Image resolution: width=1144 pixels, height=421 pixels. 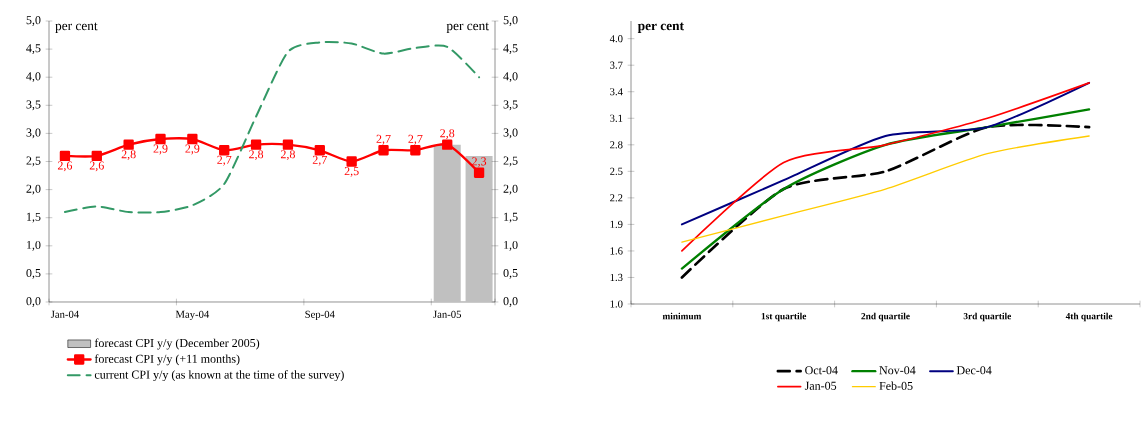 I want to click on x-tick-label: minimum, so click(x=682, y=316).